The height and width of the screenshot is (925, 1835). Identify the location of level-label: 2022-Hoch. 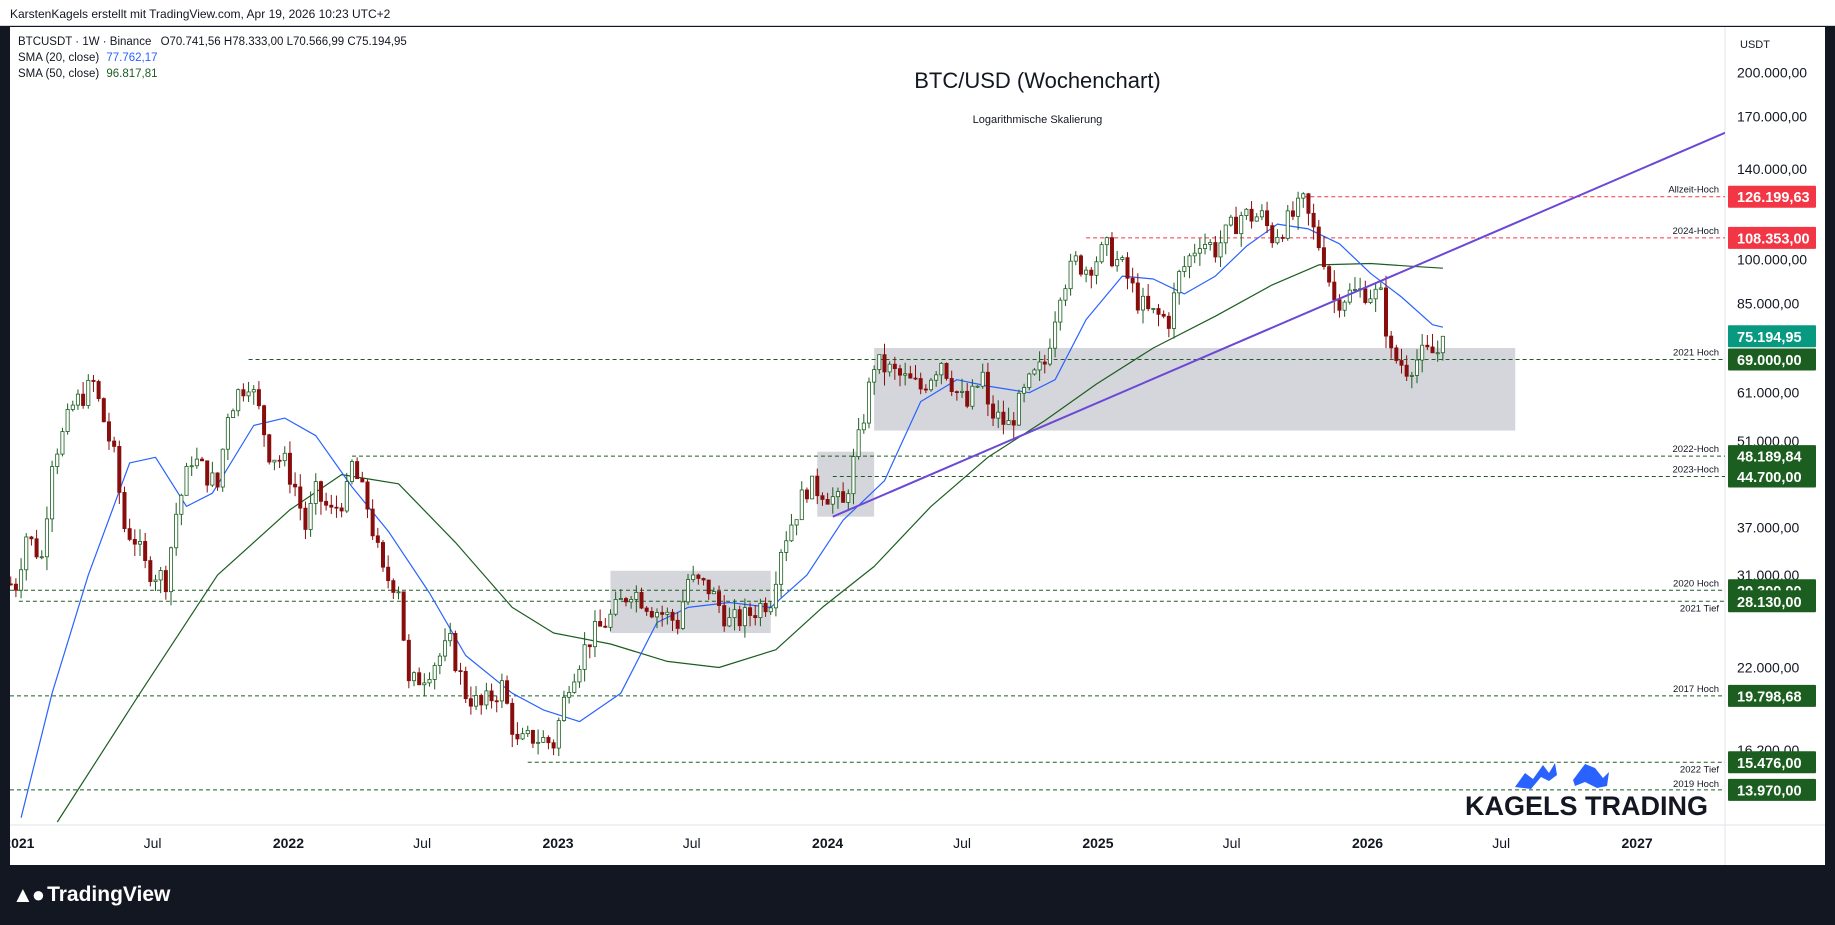
(1696, 449).